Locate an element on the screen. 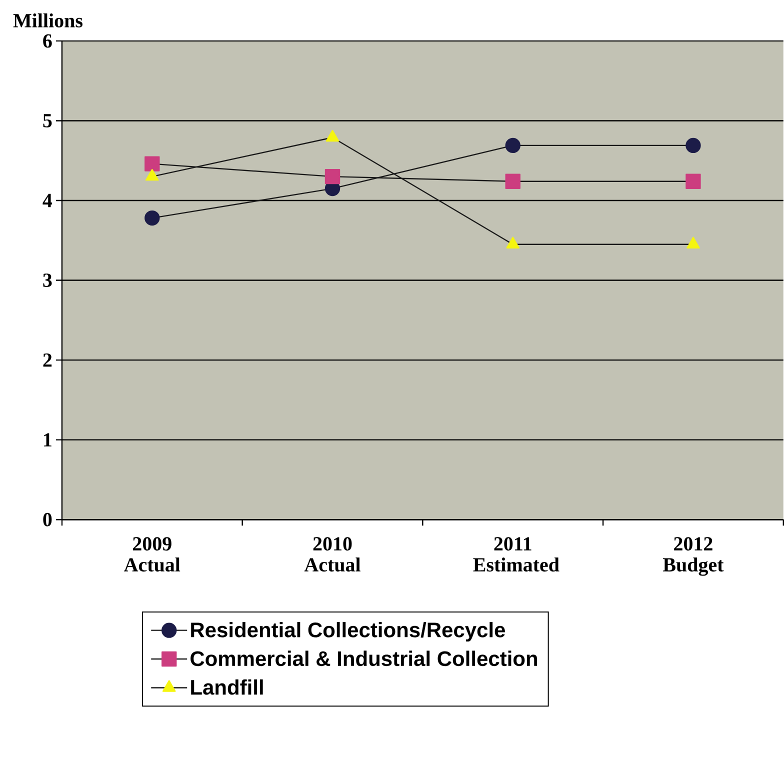  x-tick-label: 2009 Actual is located at coordinates (152, 554).